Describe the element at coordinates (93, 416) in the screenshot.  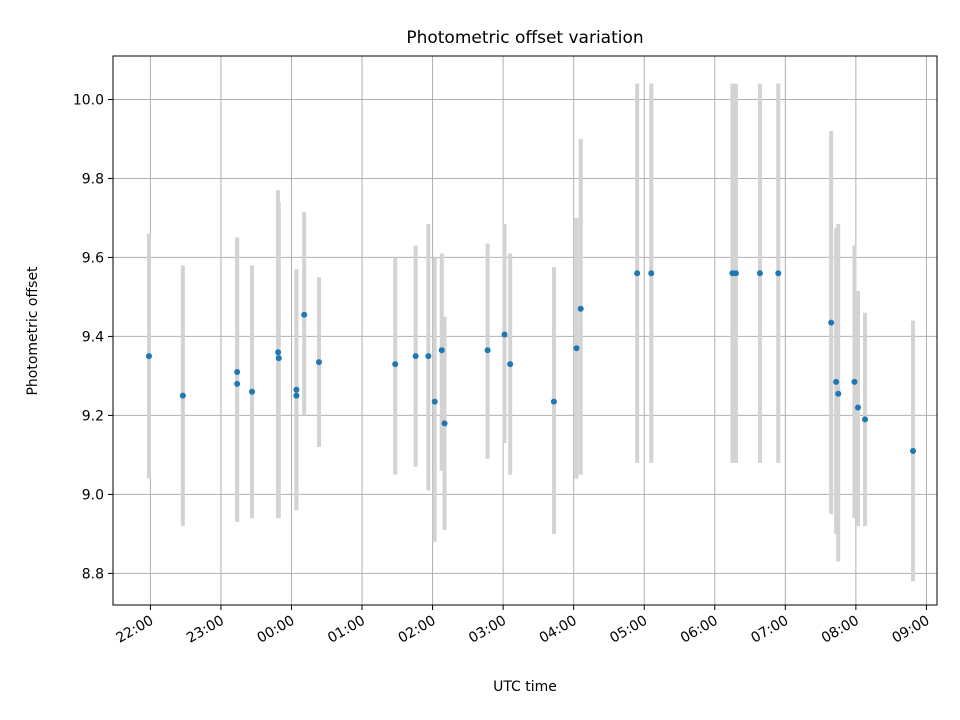
I see `y-tick-label: 9.2` at that location.